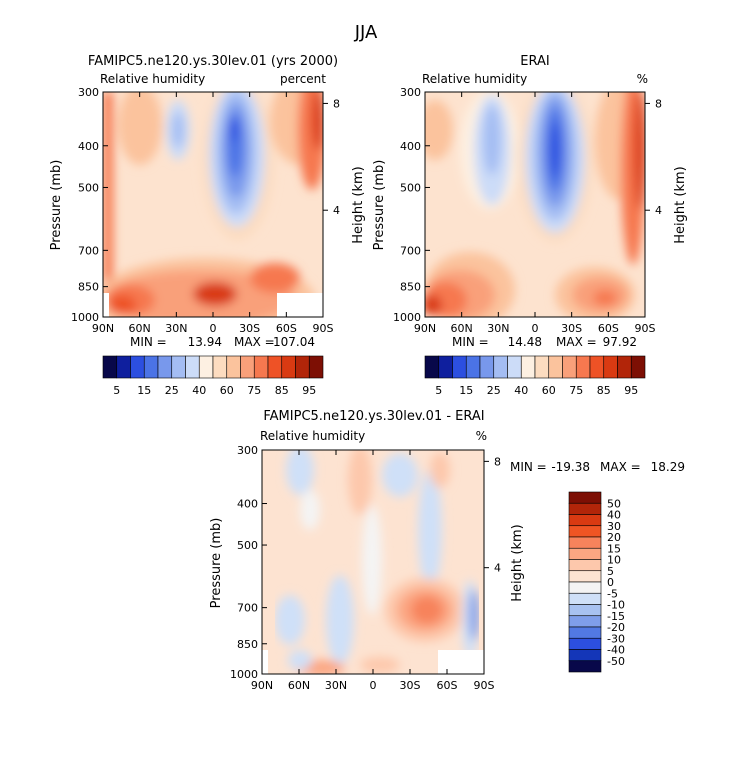 Image resolution: width=733 pixels, height=769 pixels. What do you see at coordinates (616, 627) in the screenshot?
I see `colorbar-label: -20` at bounding box center [616, 627].